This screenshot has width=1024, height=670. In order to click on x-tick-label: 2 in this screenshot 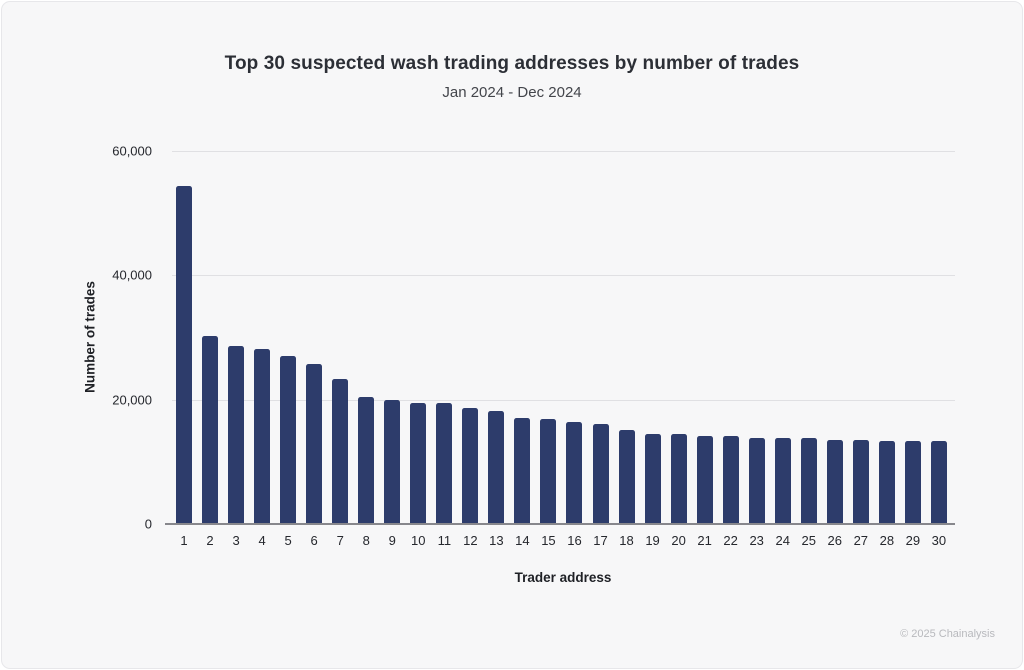, I will do `click(210, 540)`.